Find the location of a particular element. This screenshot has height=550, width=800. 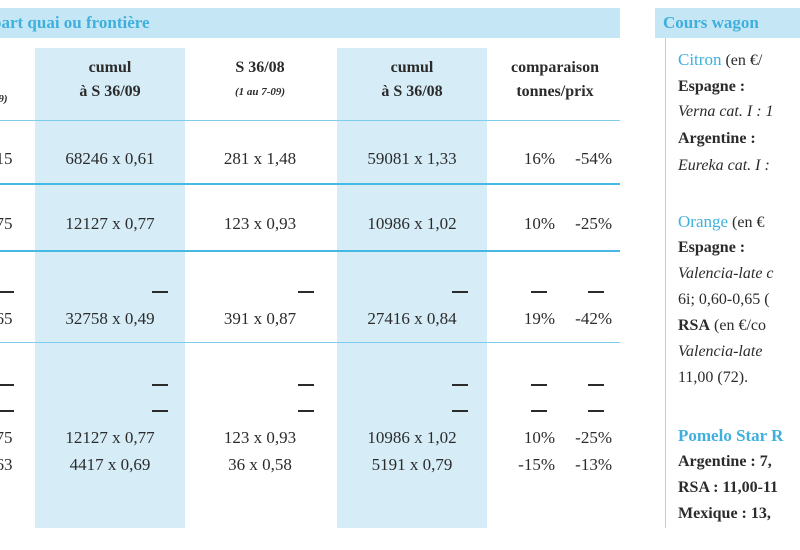

argentine-price: Argentine : 7, is located at coordinates (725, 461).